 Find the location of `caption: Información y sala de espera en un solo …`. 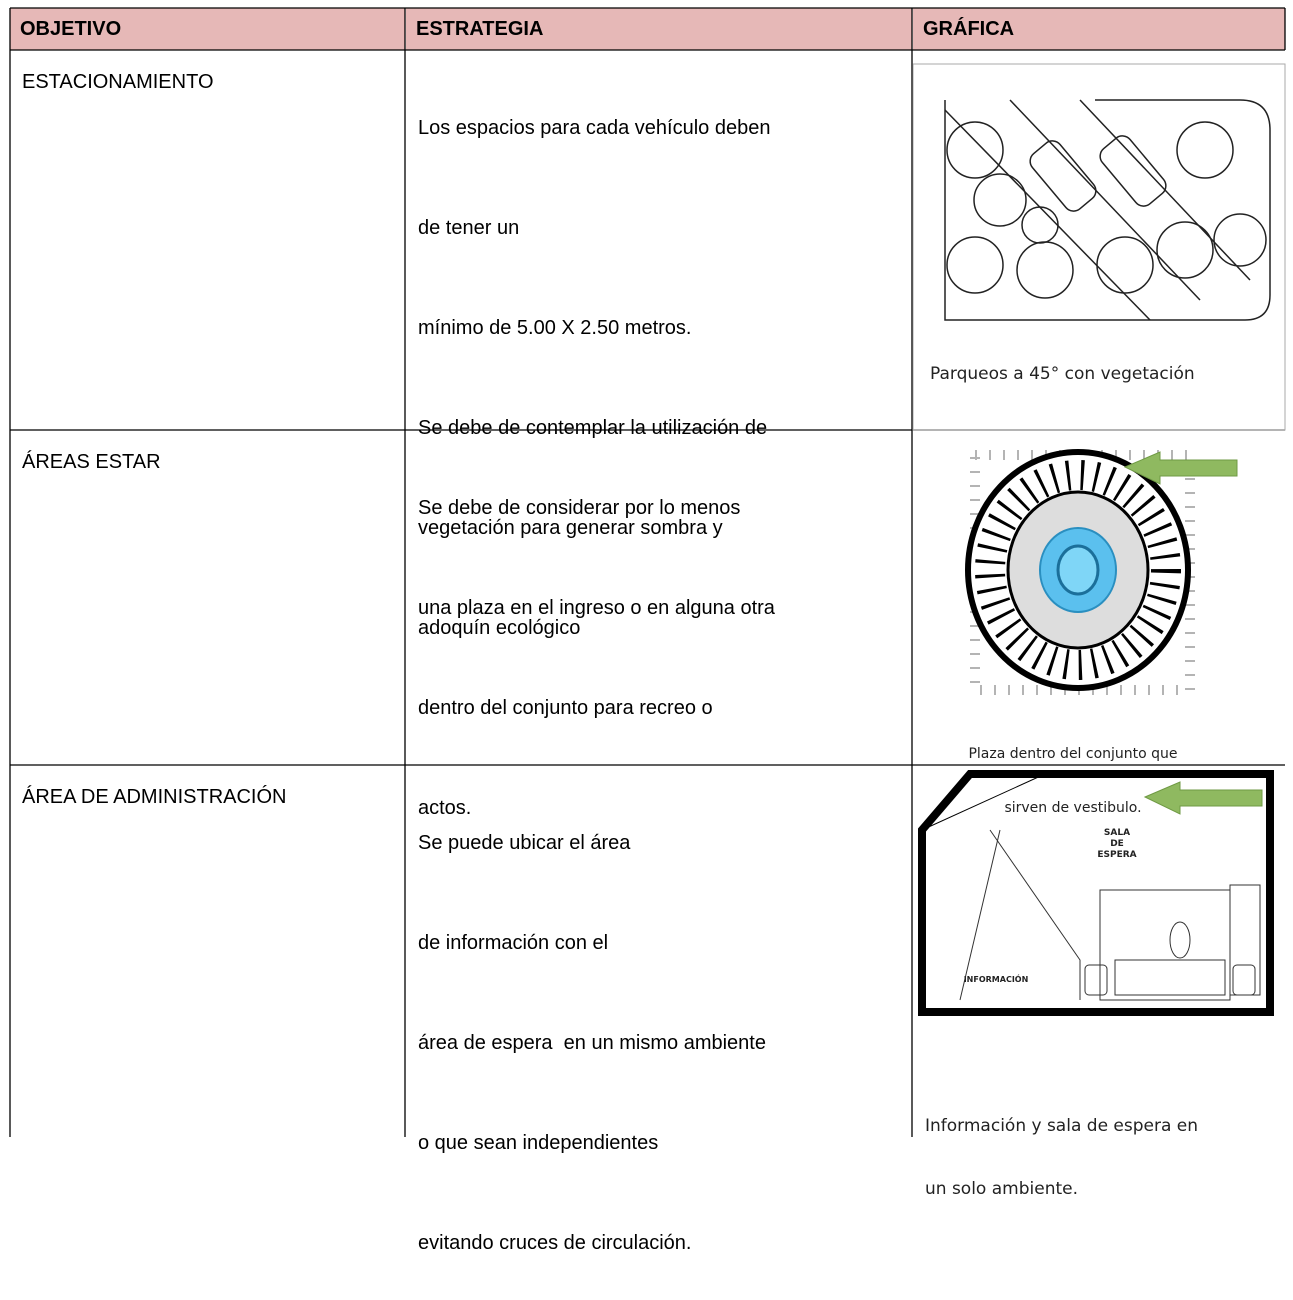

caption: Información y sala de espera en un solo … is located at coordinates (1061, 1147).